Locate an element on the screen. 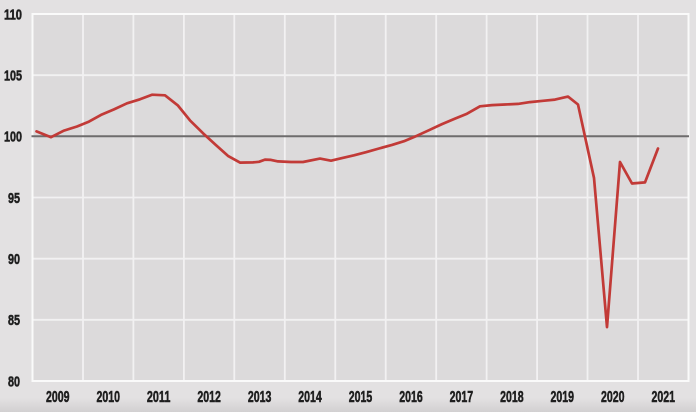  svg-text: 2015 is located at coordinates (361, 397).